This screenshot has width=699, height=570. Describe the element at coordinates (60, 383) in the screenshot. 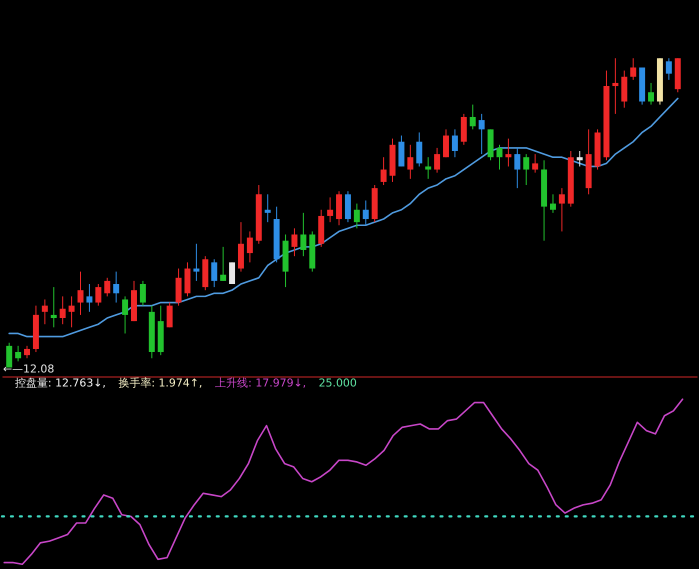

I see `text: 控盘量: 12.763↓,` at that location.